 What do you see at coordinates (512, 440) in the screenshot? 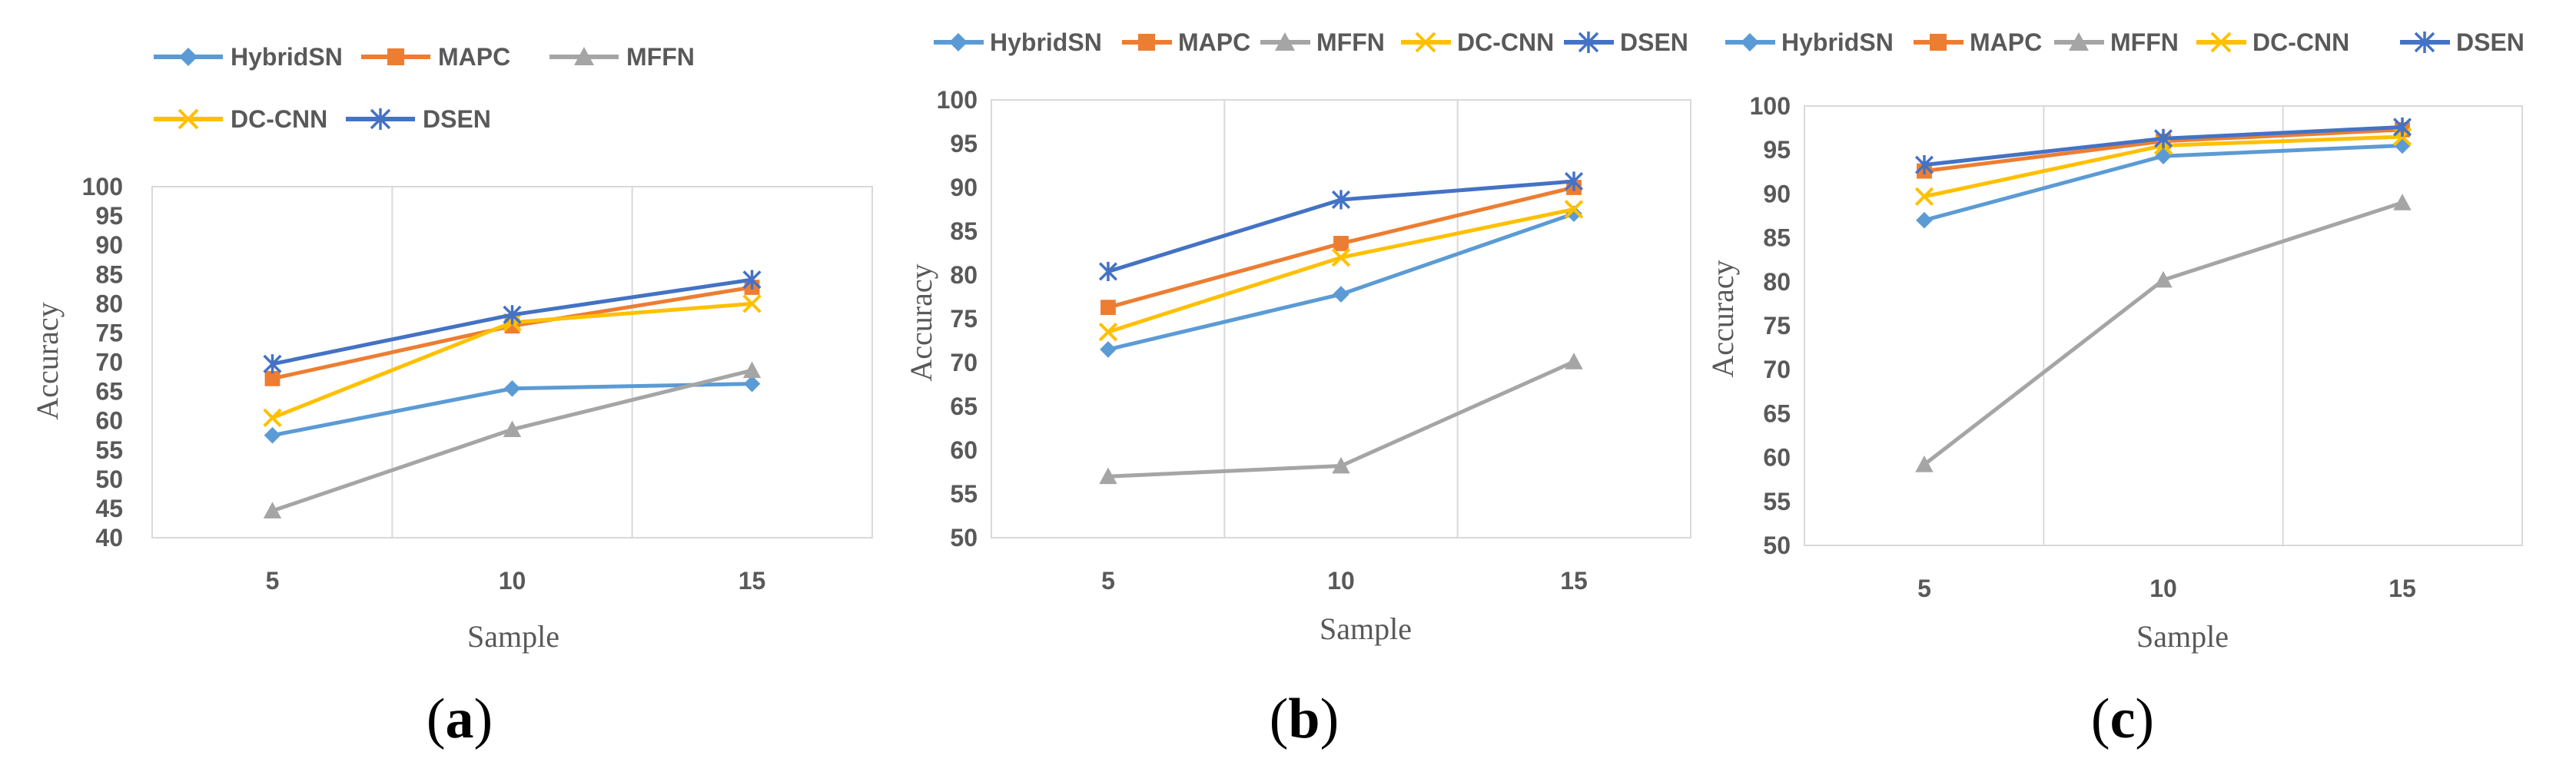
I see `series-mffn` at bounding box center [512, 440].